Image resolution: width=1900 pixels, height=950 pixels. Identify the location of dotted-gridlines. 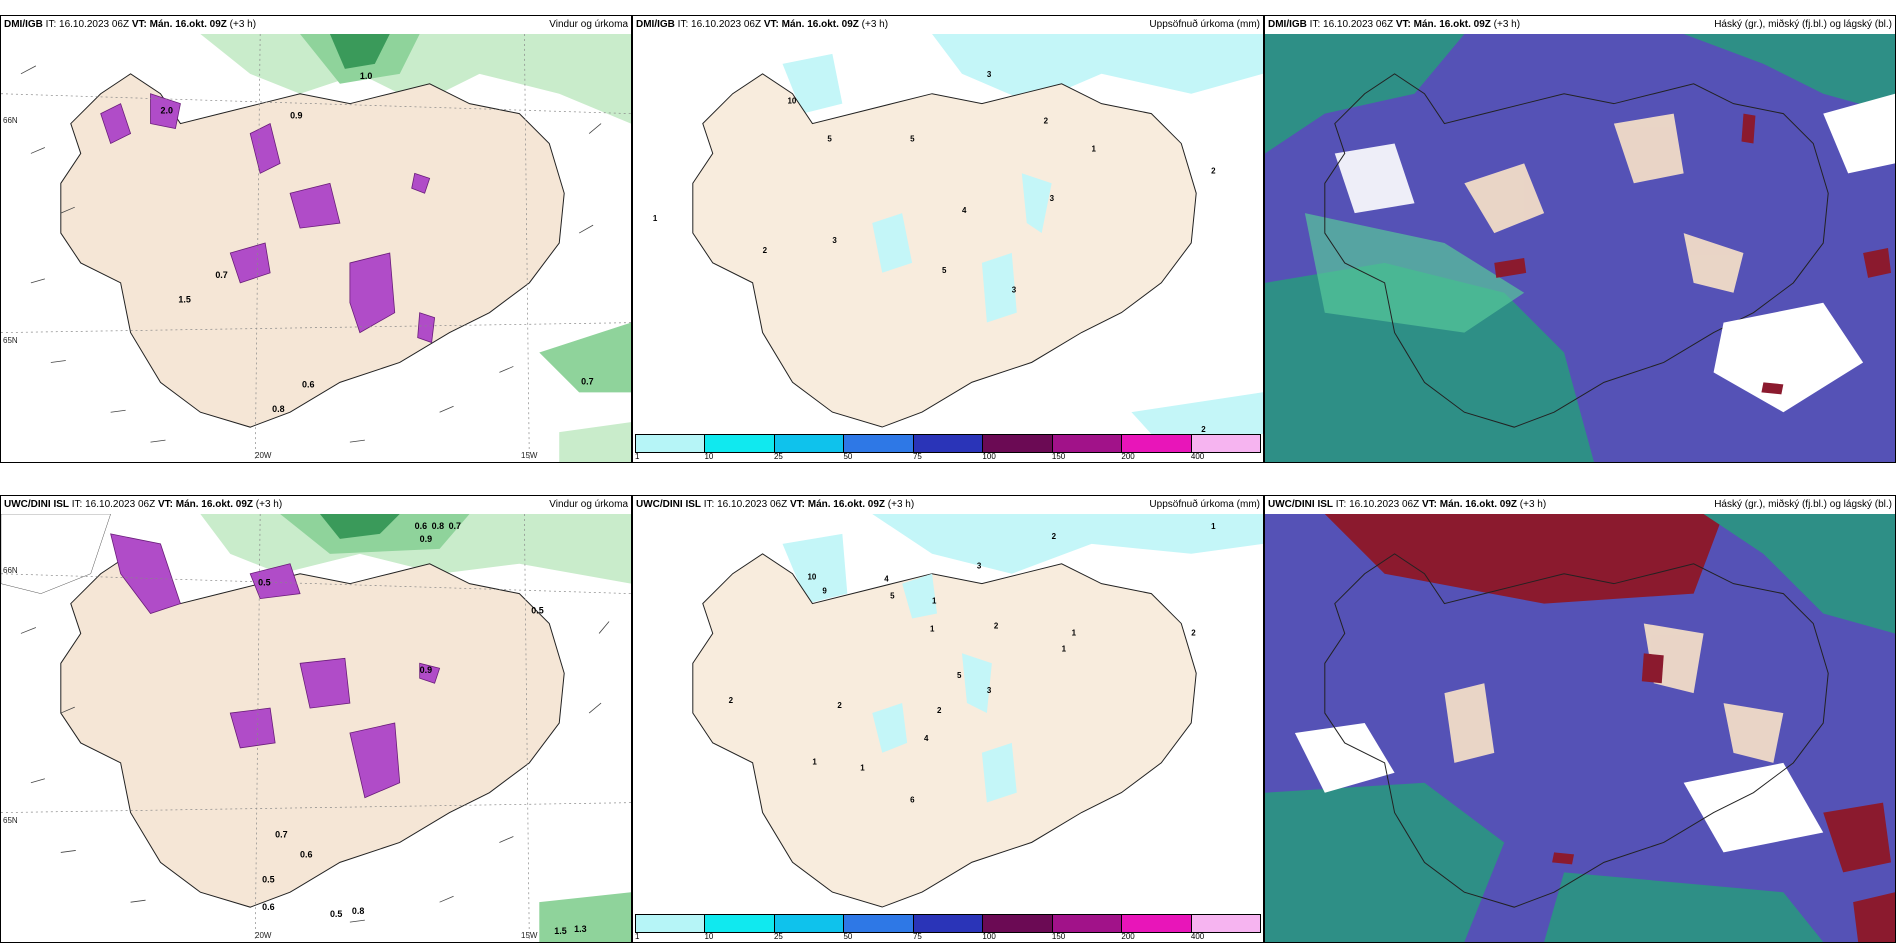
(316, 248).